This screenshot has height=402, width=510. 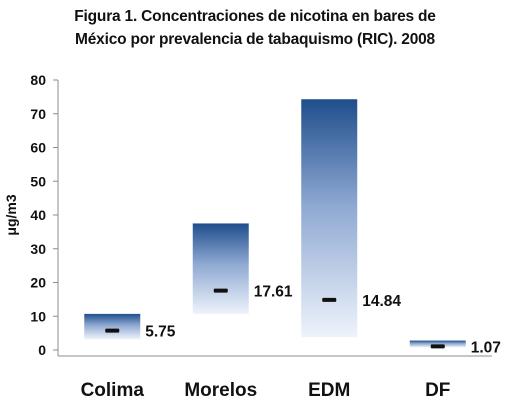 What do you see at coordinates (38, 249) in the screenshot?
I see `y-tick-label: 30` at bounding box center [38, 249].